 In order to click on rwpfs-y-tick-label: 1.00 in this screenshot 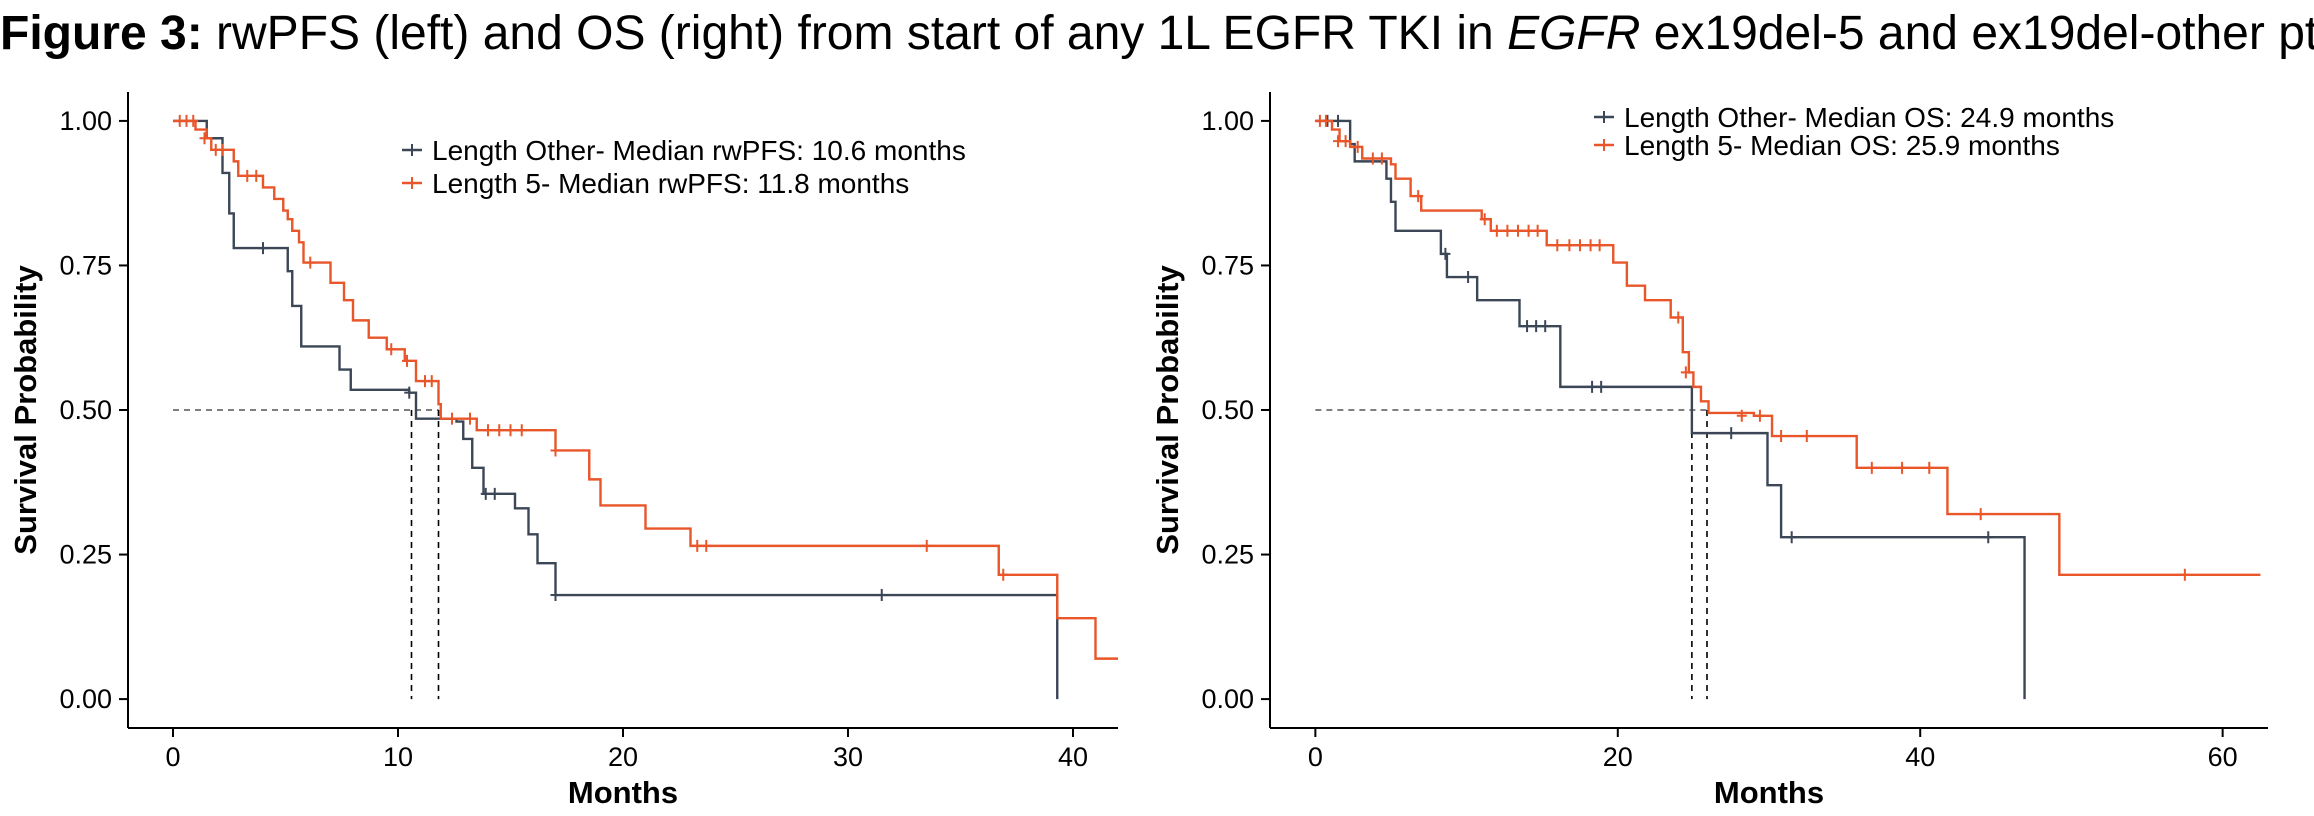, I will do `click(85, 121)`.